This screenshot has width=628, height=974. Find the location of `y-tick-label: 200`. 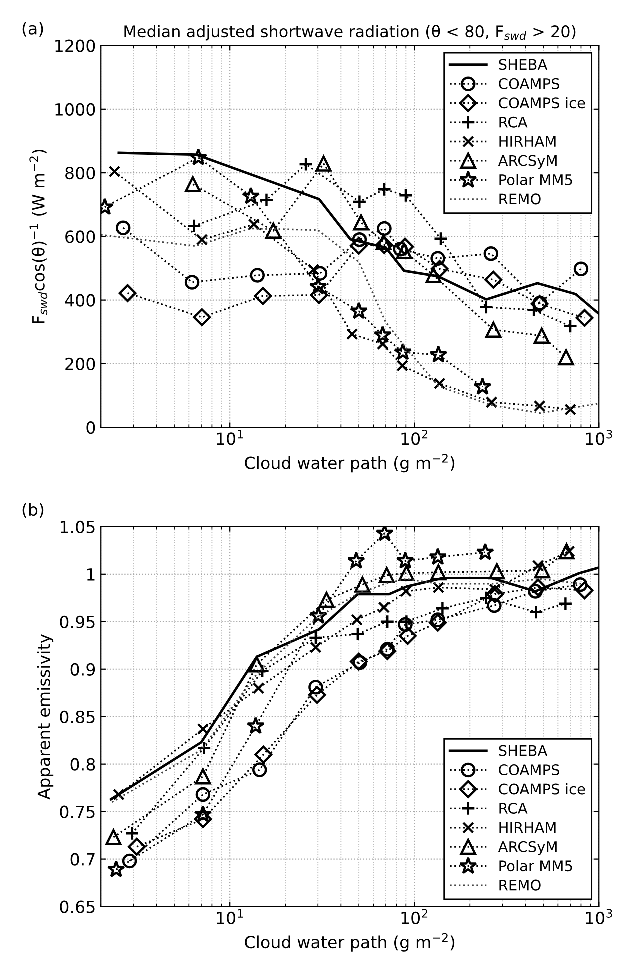

y-tick-label: 200 is located at coordinates (81, 364).